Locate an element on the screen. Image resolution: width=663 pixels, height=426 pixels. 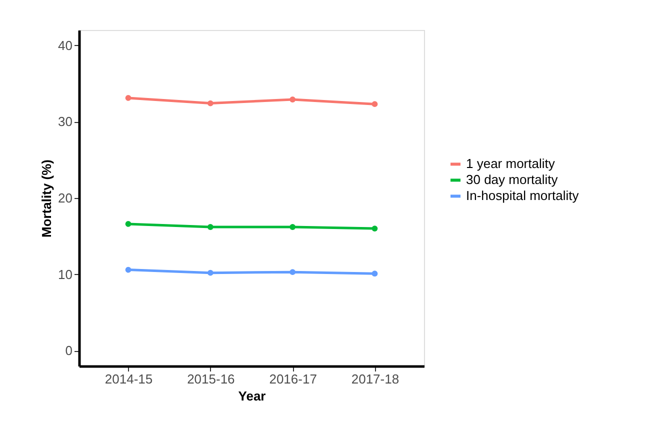
x-tick-label: 2016-17 is located at coordinates (293, 379).